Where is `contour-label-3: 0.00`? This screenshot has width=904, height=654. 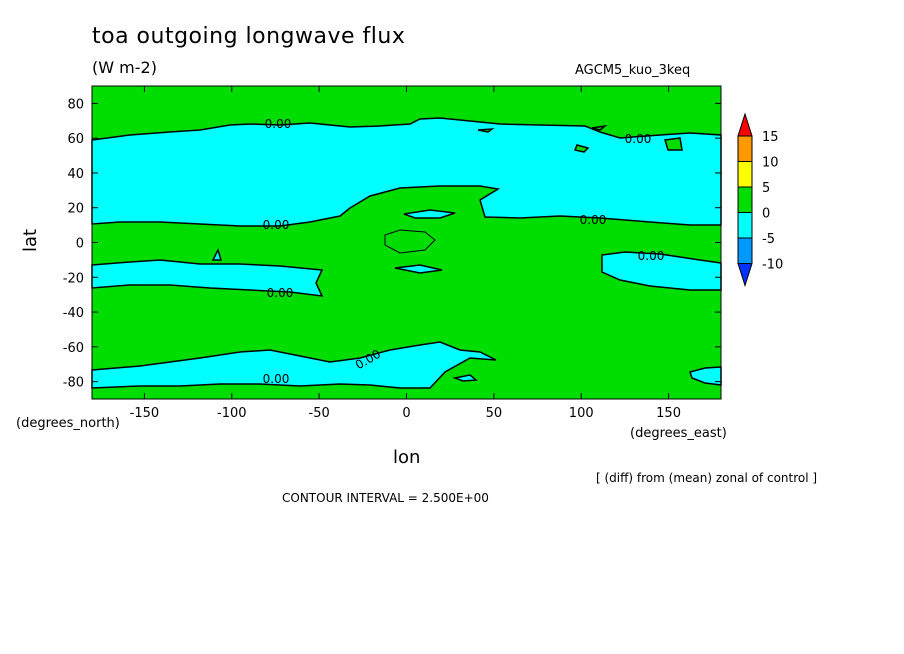 contour-label-3: 0.00 is located at coordinates (593, 220).